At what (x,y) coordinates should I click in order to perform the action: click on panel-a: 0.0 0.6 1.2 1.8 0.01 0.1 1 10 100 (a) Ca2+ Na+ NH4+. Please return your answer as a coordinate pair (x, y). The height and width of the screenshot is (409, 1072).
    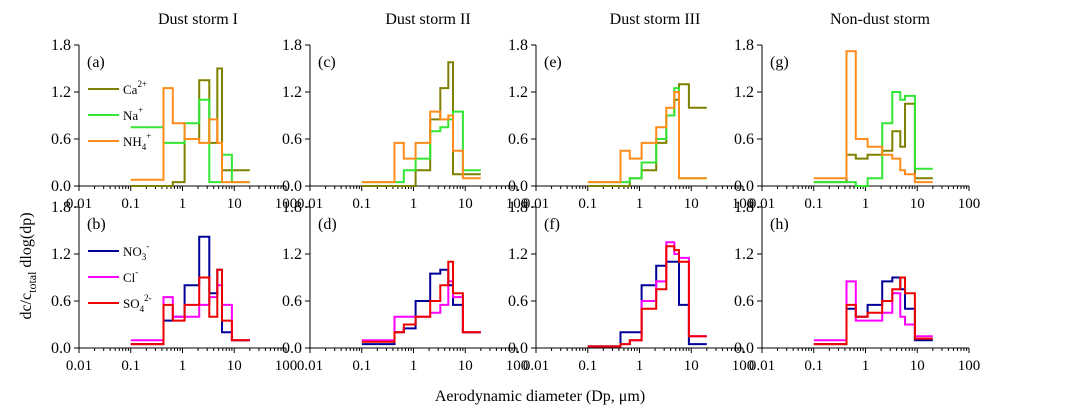
    Looking at the image, I should click on (174, 124).